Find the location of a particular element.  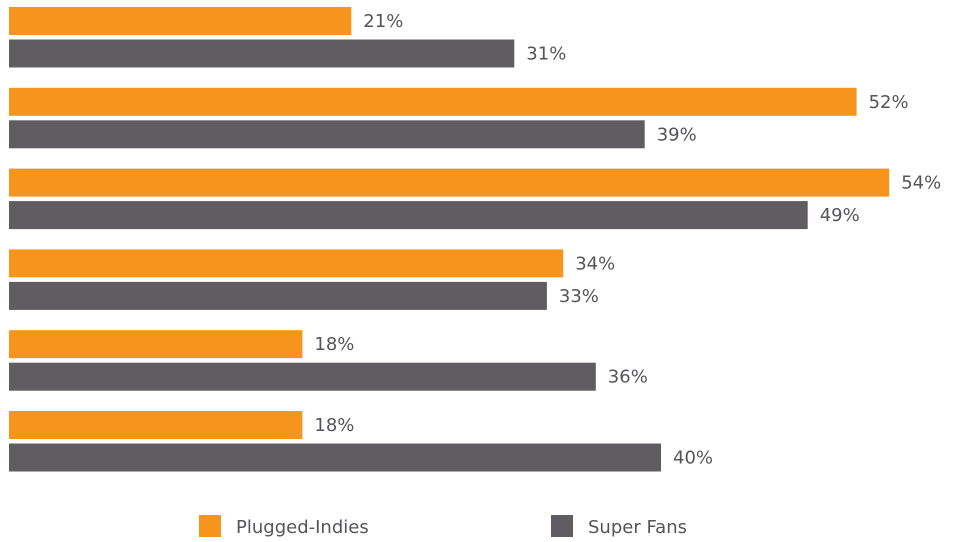

value-label-super-fans-6: 40% is located at coordinates (693, 458).